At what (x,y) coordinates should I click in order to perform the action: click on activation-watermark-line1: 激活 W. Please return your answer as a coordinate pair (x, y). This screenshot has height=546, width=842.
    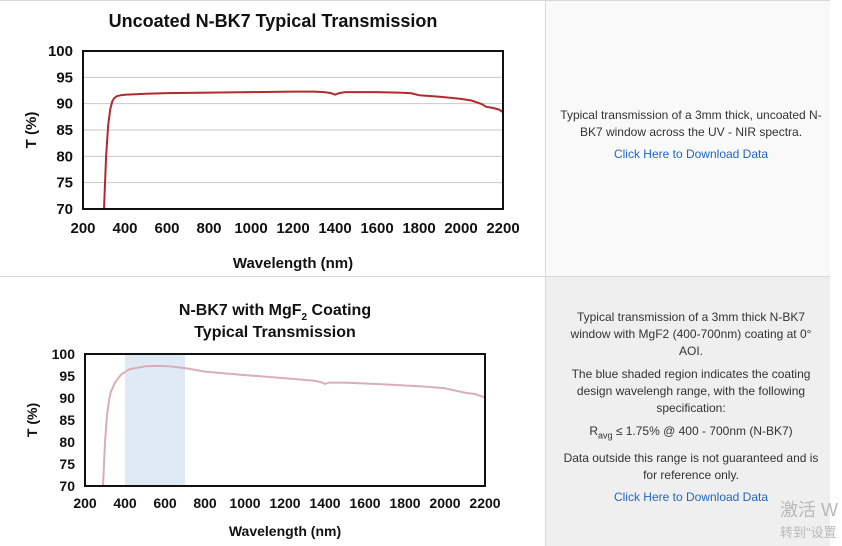
    Looking at the image, I should click on (809, 510).